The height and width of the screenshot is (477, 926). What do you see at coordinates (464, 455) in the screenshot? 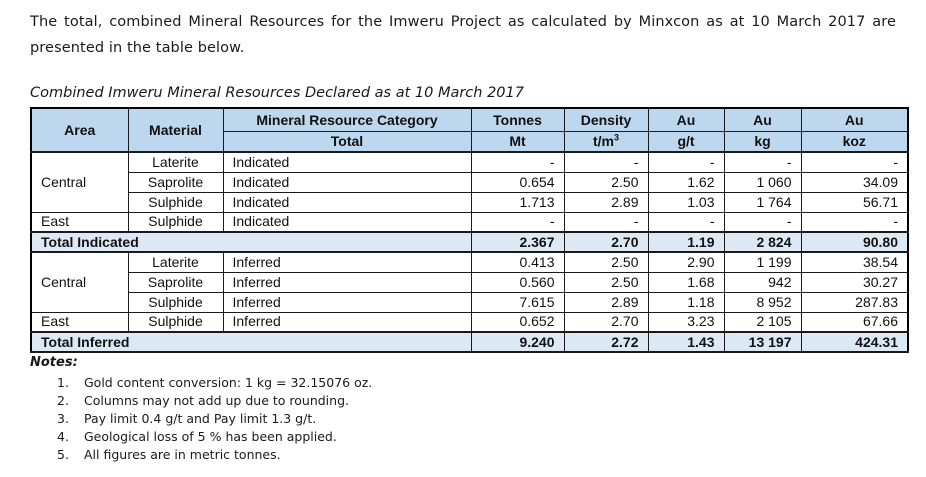
I see `note-item: 5. All figures are in metric tonnes.` at bounding box center [464, 455].